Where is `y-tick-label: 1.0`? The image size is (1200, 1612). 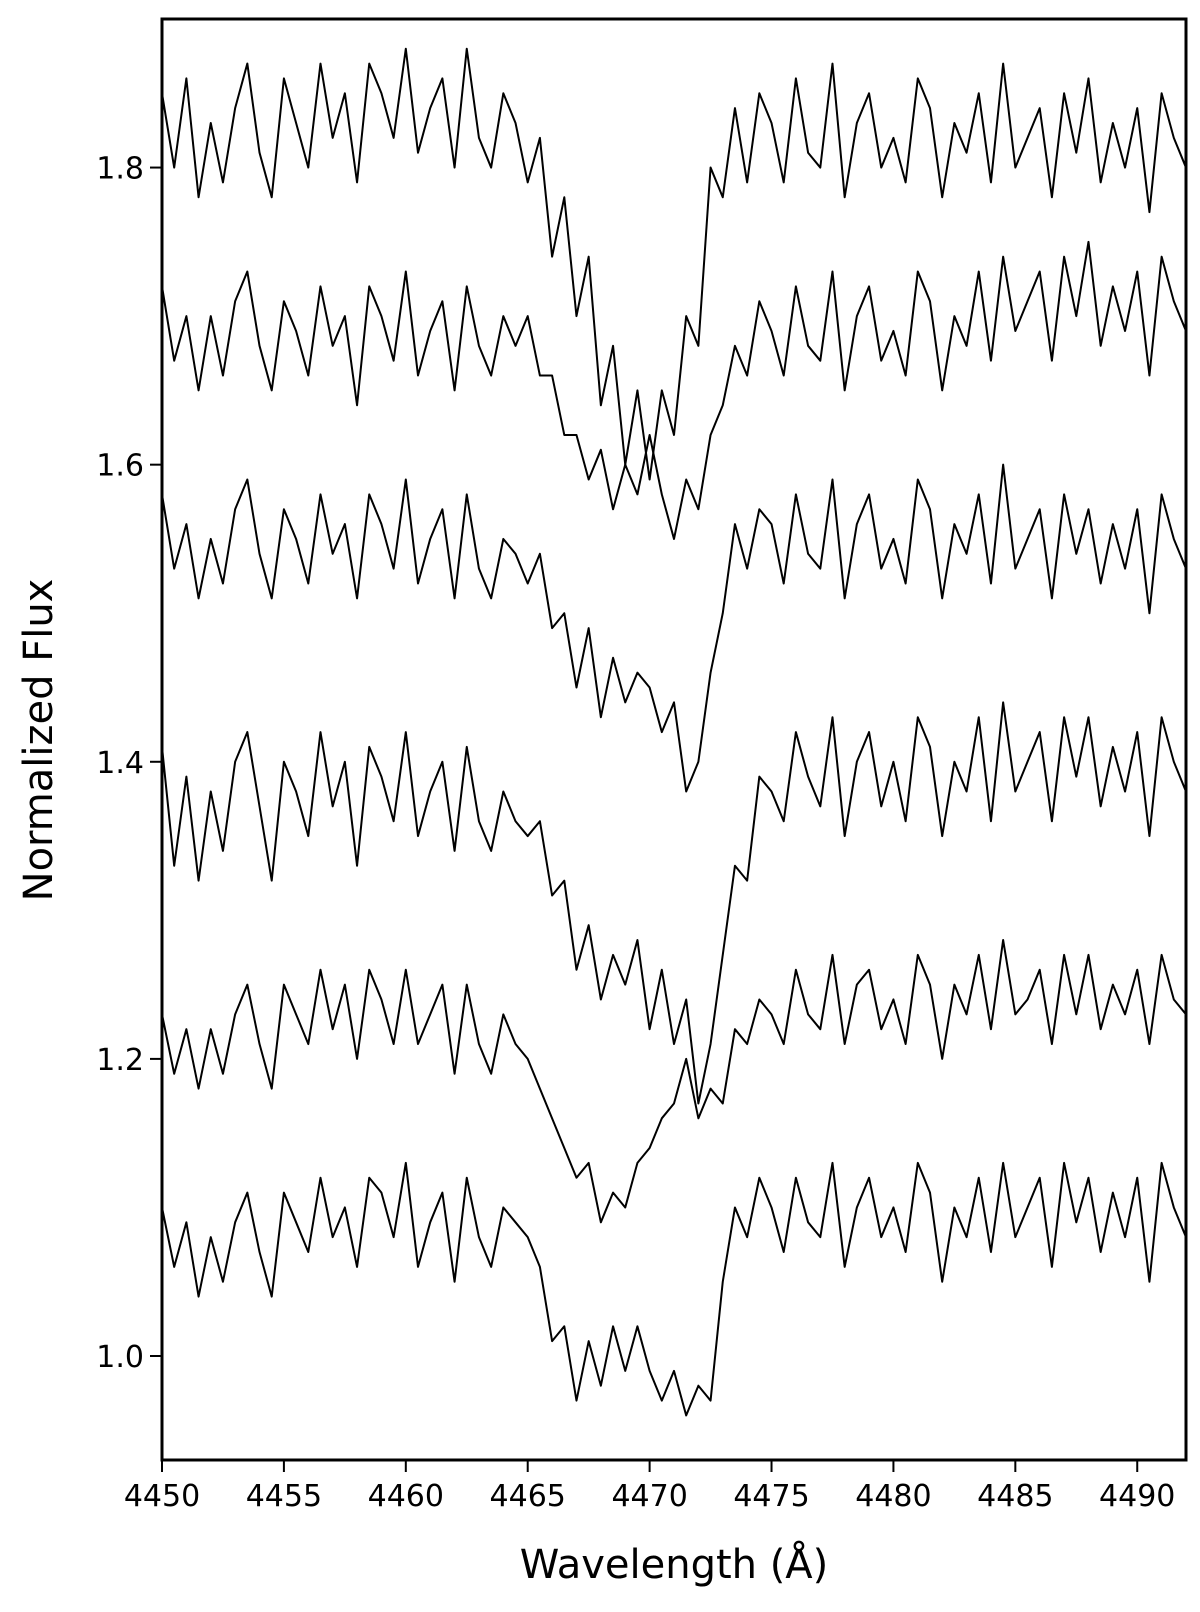
y-tick-label: 1.0 is located at coordinates (120, 1357).